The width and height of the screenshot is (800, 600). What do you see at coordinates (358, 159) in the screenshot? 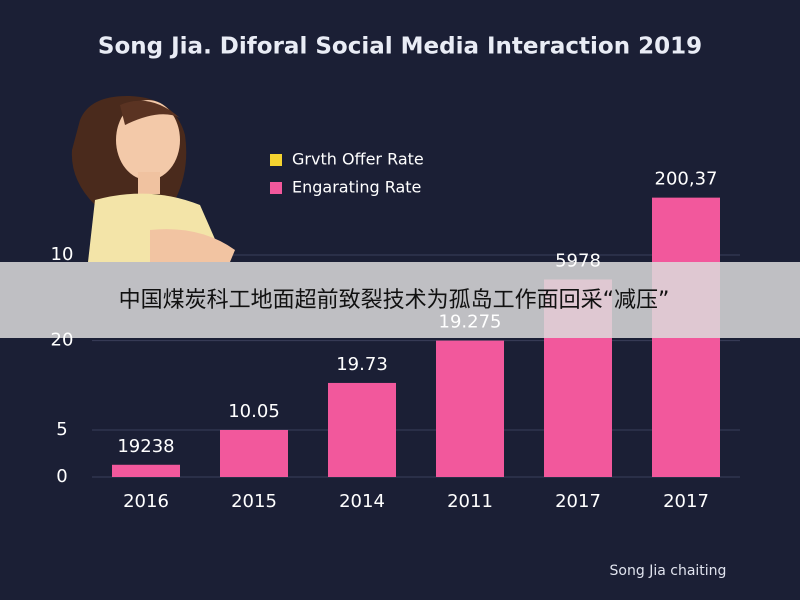
I see `legend-label: Grvth Offer Rate` at bounding box center [358, 159].